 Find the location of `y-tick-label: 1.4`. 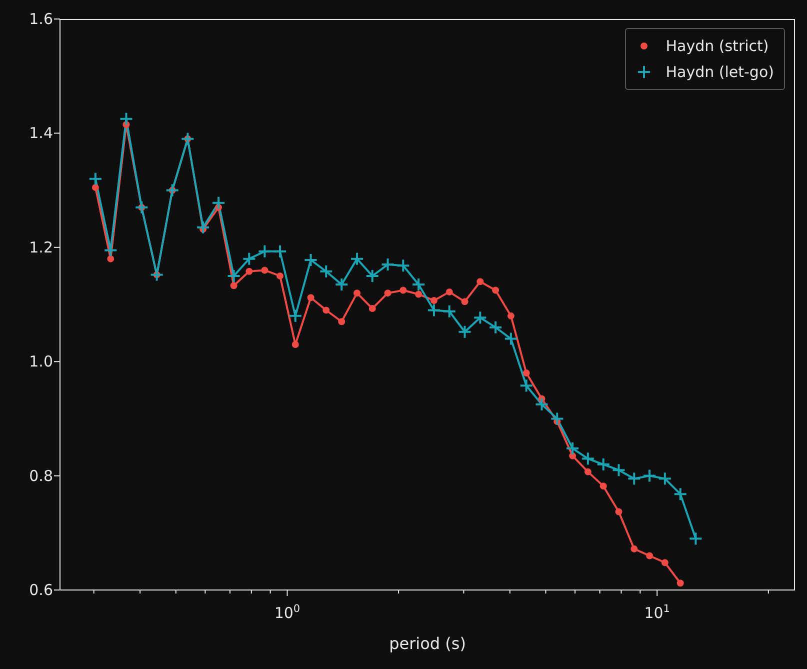

y-tick-label: 1.4 is located at coordinates (41, 133).